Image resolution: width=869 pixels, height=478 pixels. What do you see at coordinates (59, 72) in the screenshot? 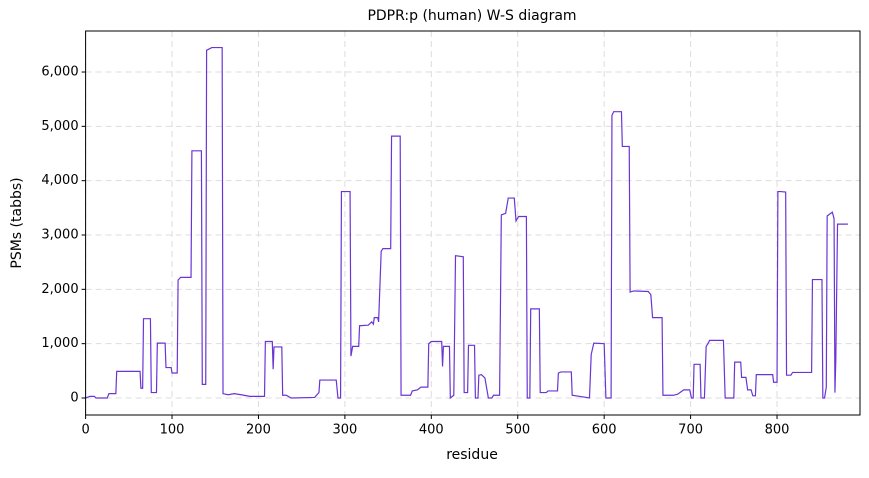
I see `y-tick-label: 6,000` at bounding box center [59, 72].